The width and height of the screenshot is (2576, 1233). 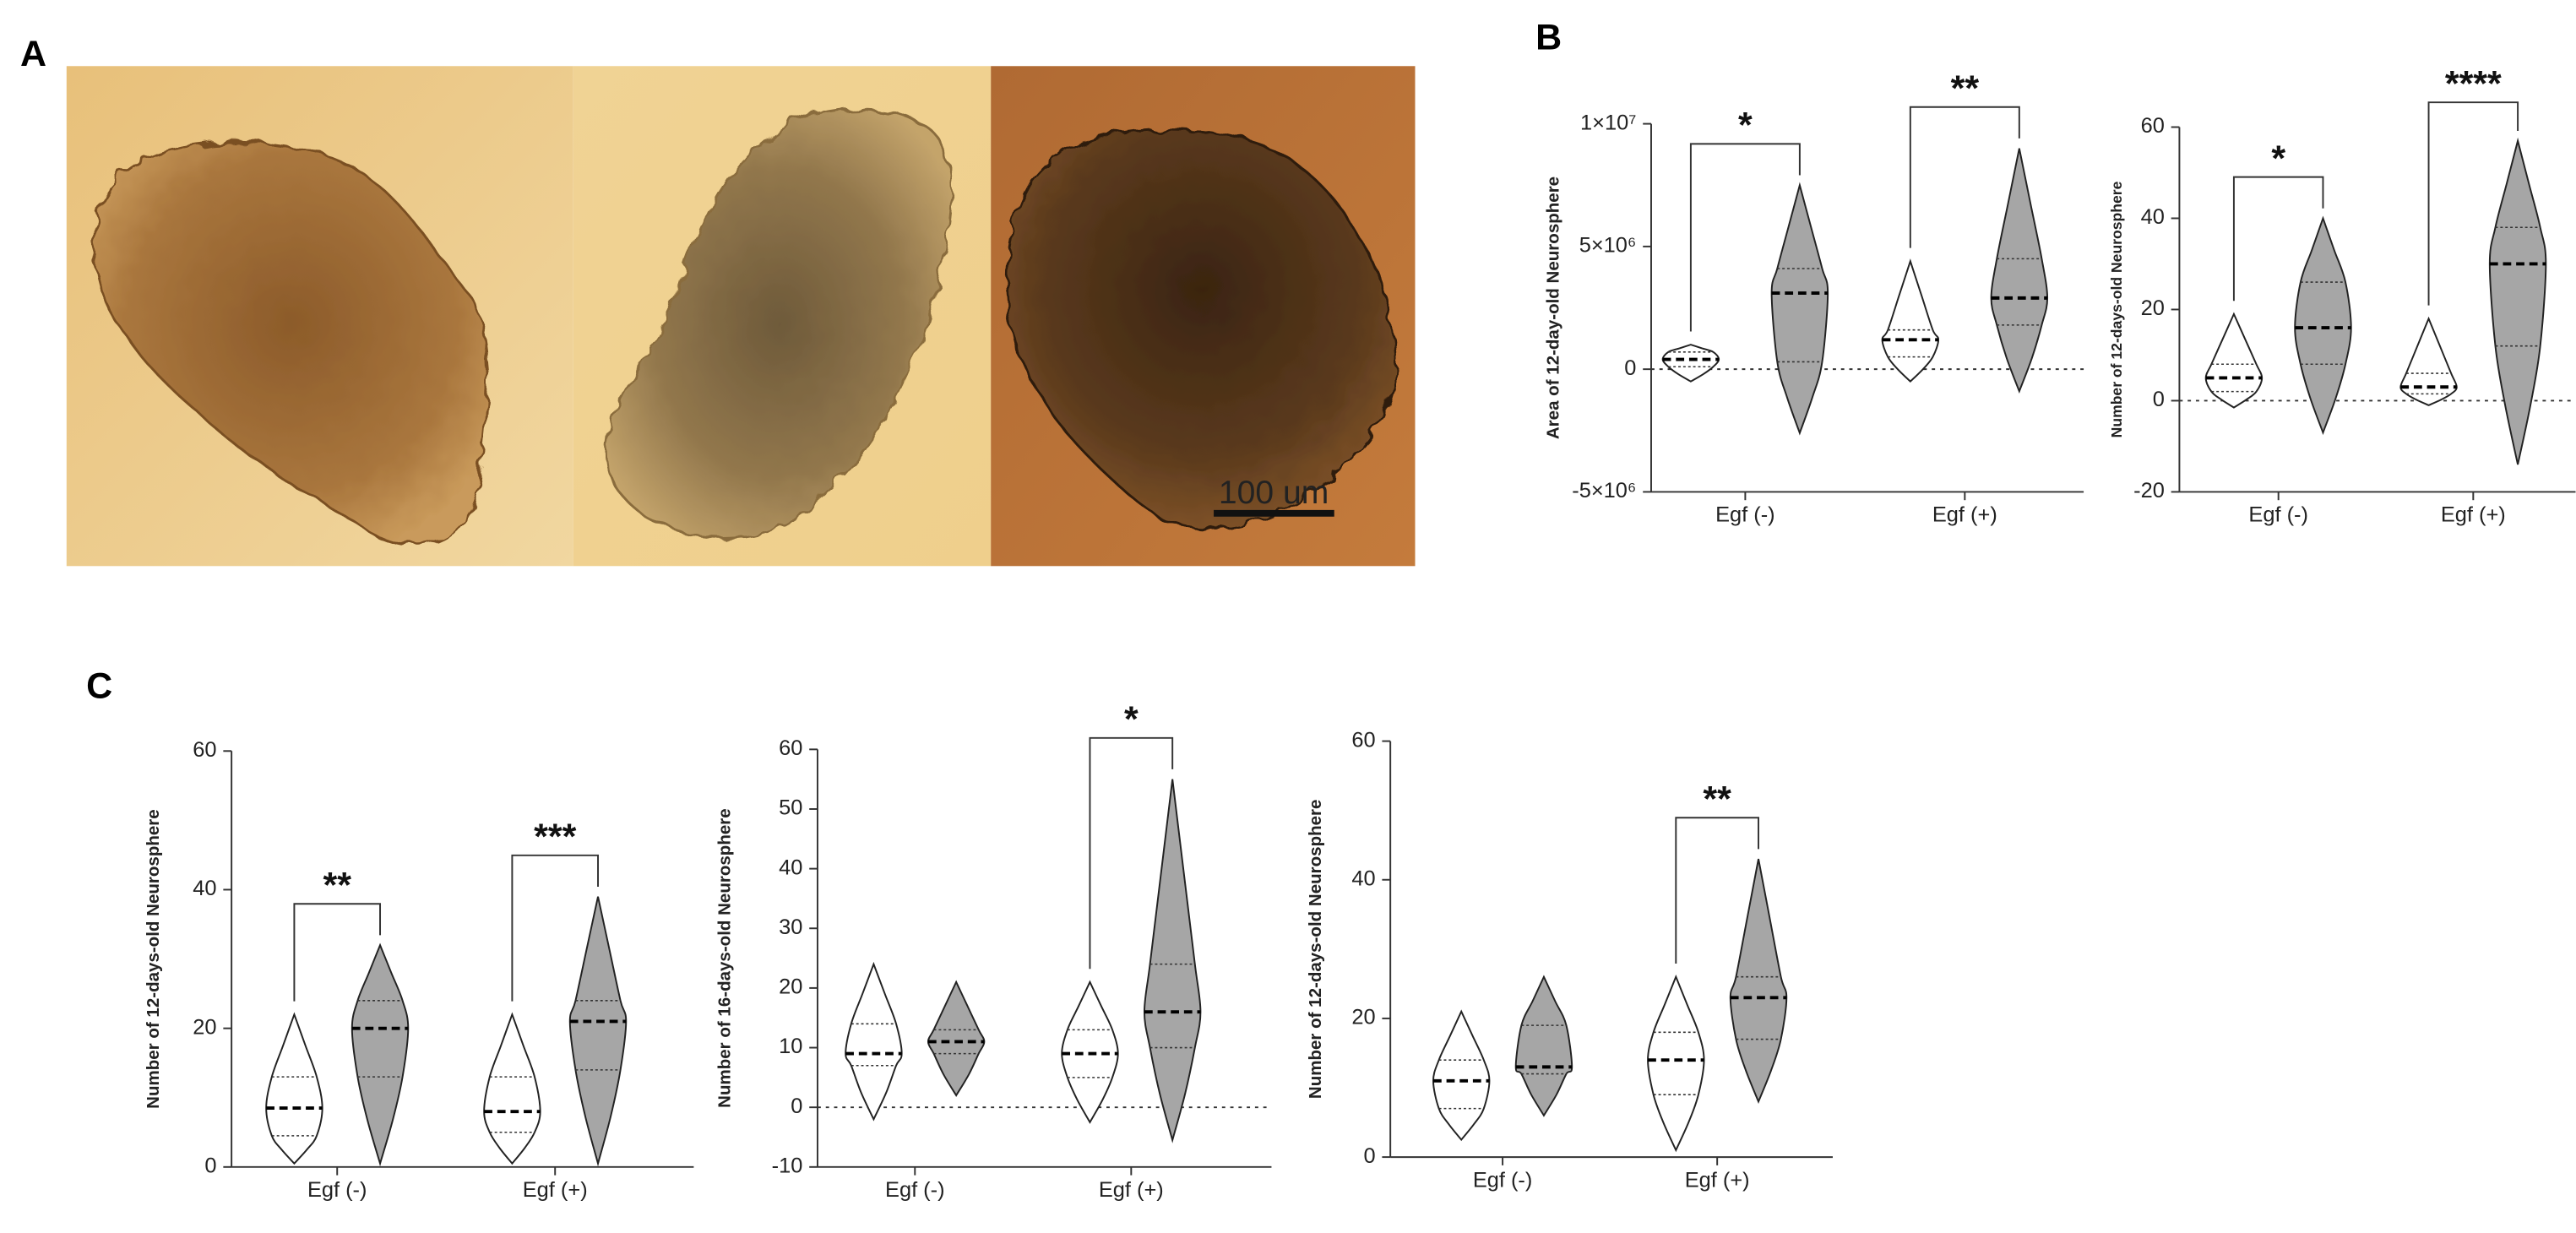 What do you see at coordinates (1553, 308) in the screenshot?
I see `y-axis-label: Area of 12-day-old Neurosphere` at bounding box center [1553, 308].